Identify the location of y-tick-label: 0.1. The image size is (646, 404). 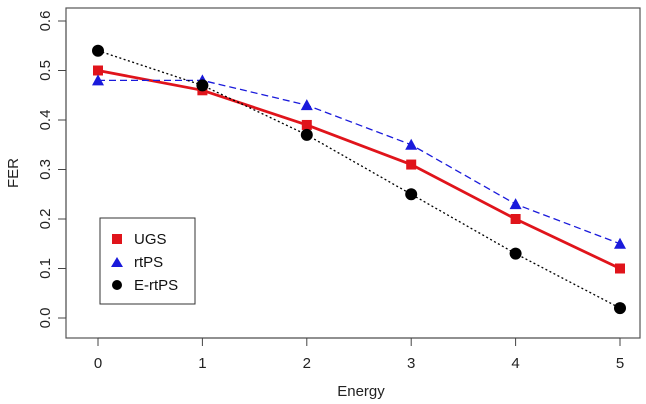
(45, 268).